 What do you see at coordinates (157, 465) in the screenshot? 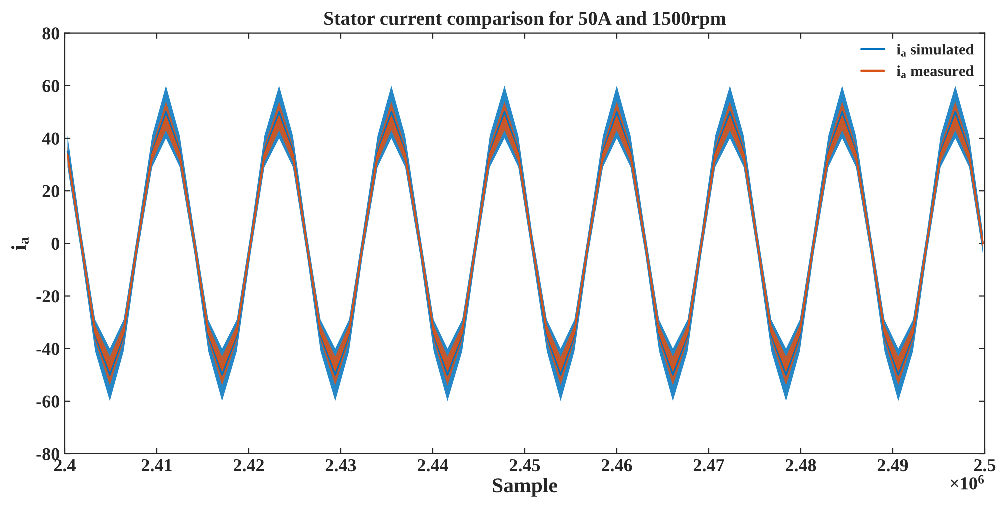
I see `x-tick-label: 2.41` at bounding box center [157, 465].